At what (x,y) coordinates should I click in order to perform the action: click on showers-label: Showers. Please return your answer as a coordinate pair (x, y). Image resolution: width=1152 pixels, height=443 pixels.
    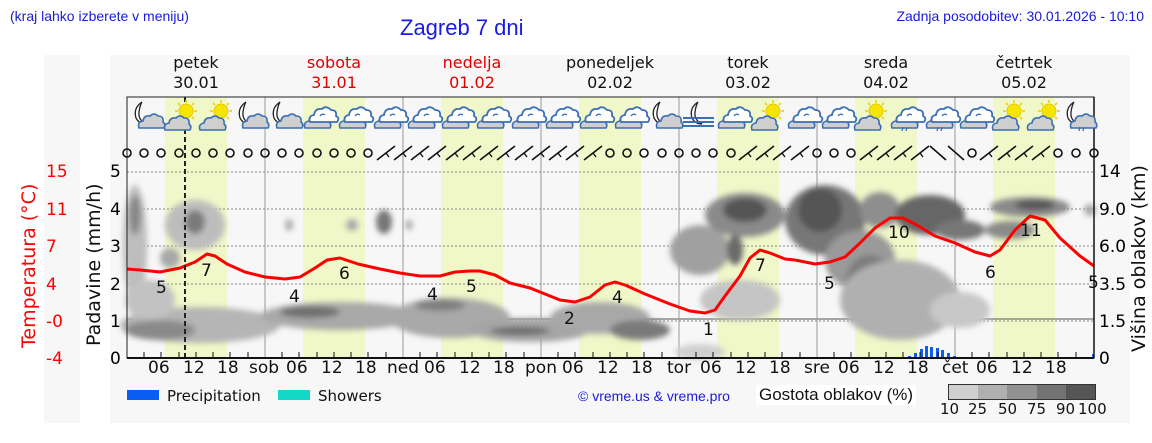
    Looking at the image, I should click on (350, 396).